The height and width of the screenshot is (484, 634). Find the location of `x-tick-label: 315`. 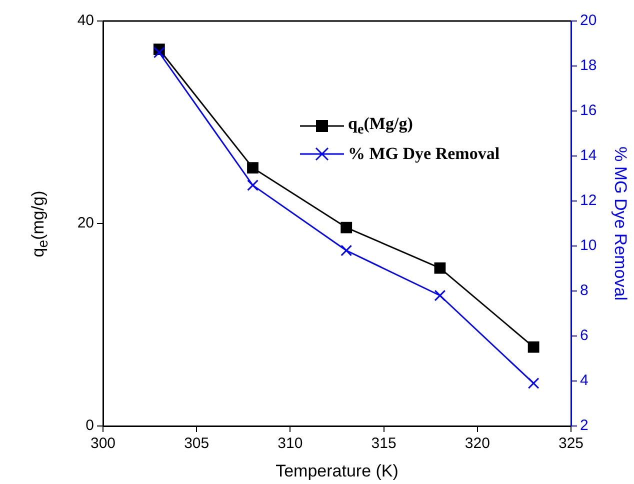

x-tick-label: 315 is located at coordinates (383, 443).